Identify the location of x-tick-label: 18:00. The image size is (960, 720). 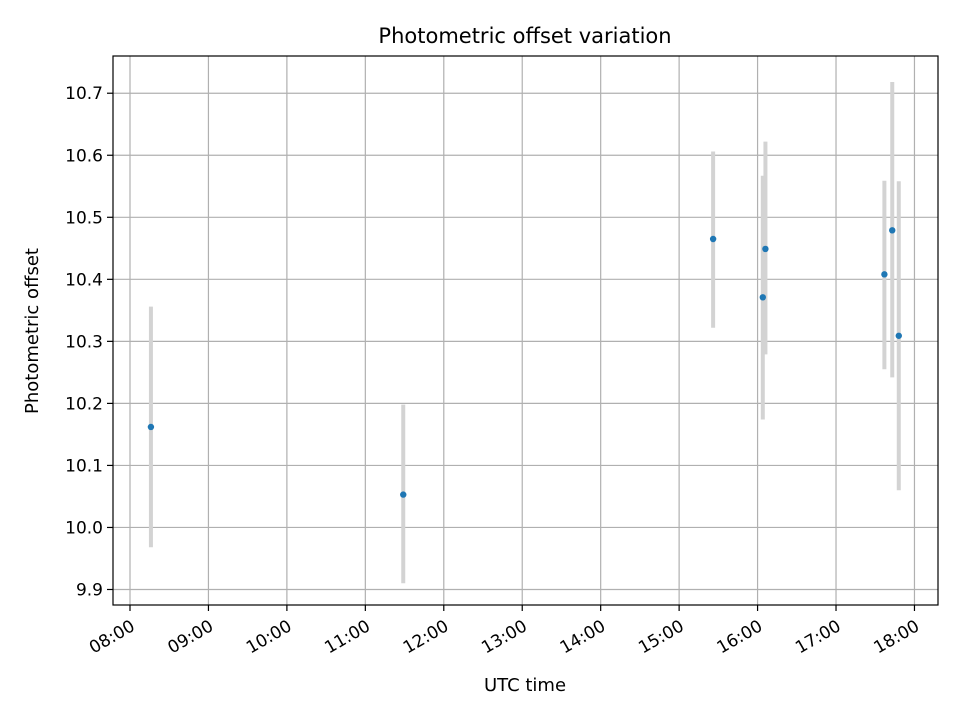
(897, 637).